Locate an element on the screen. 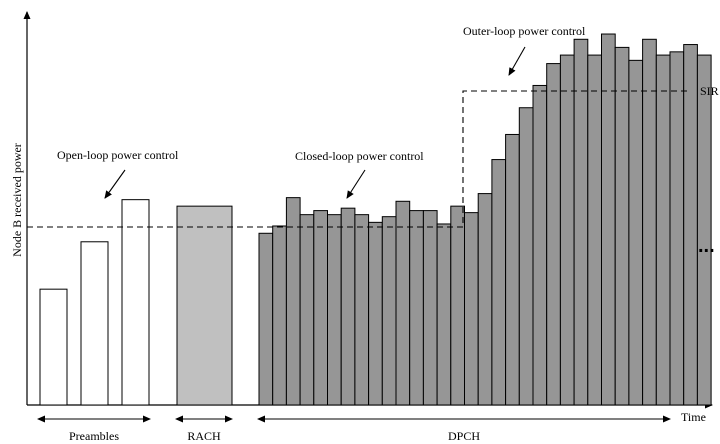  outer-loop-arrow is located at coordinates (517, 61).